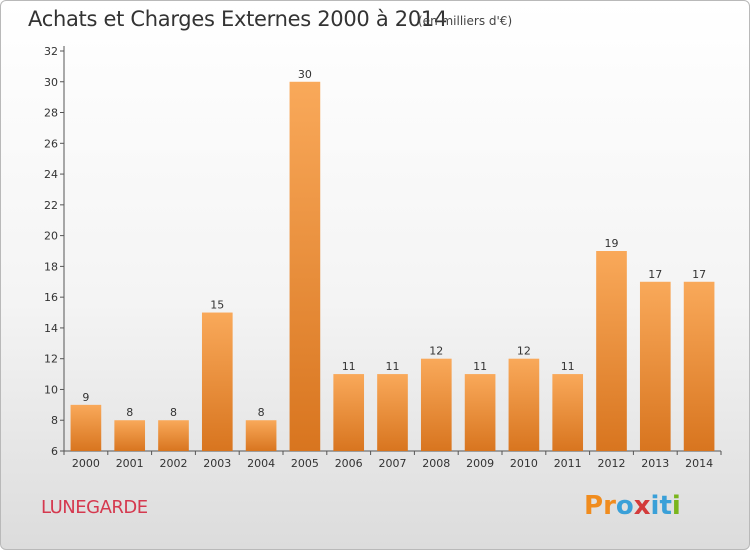  I want to click on y-tick-label: 26, so click(51, 143).